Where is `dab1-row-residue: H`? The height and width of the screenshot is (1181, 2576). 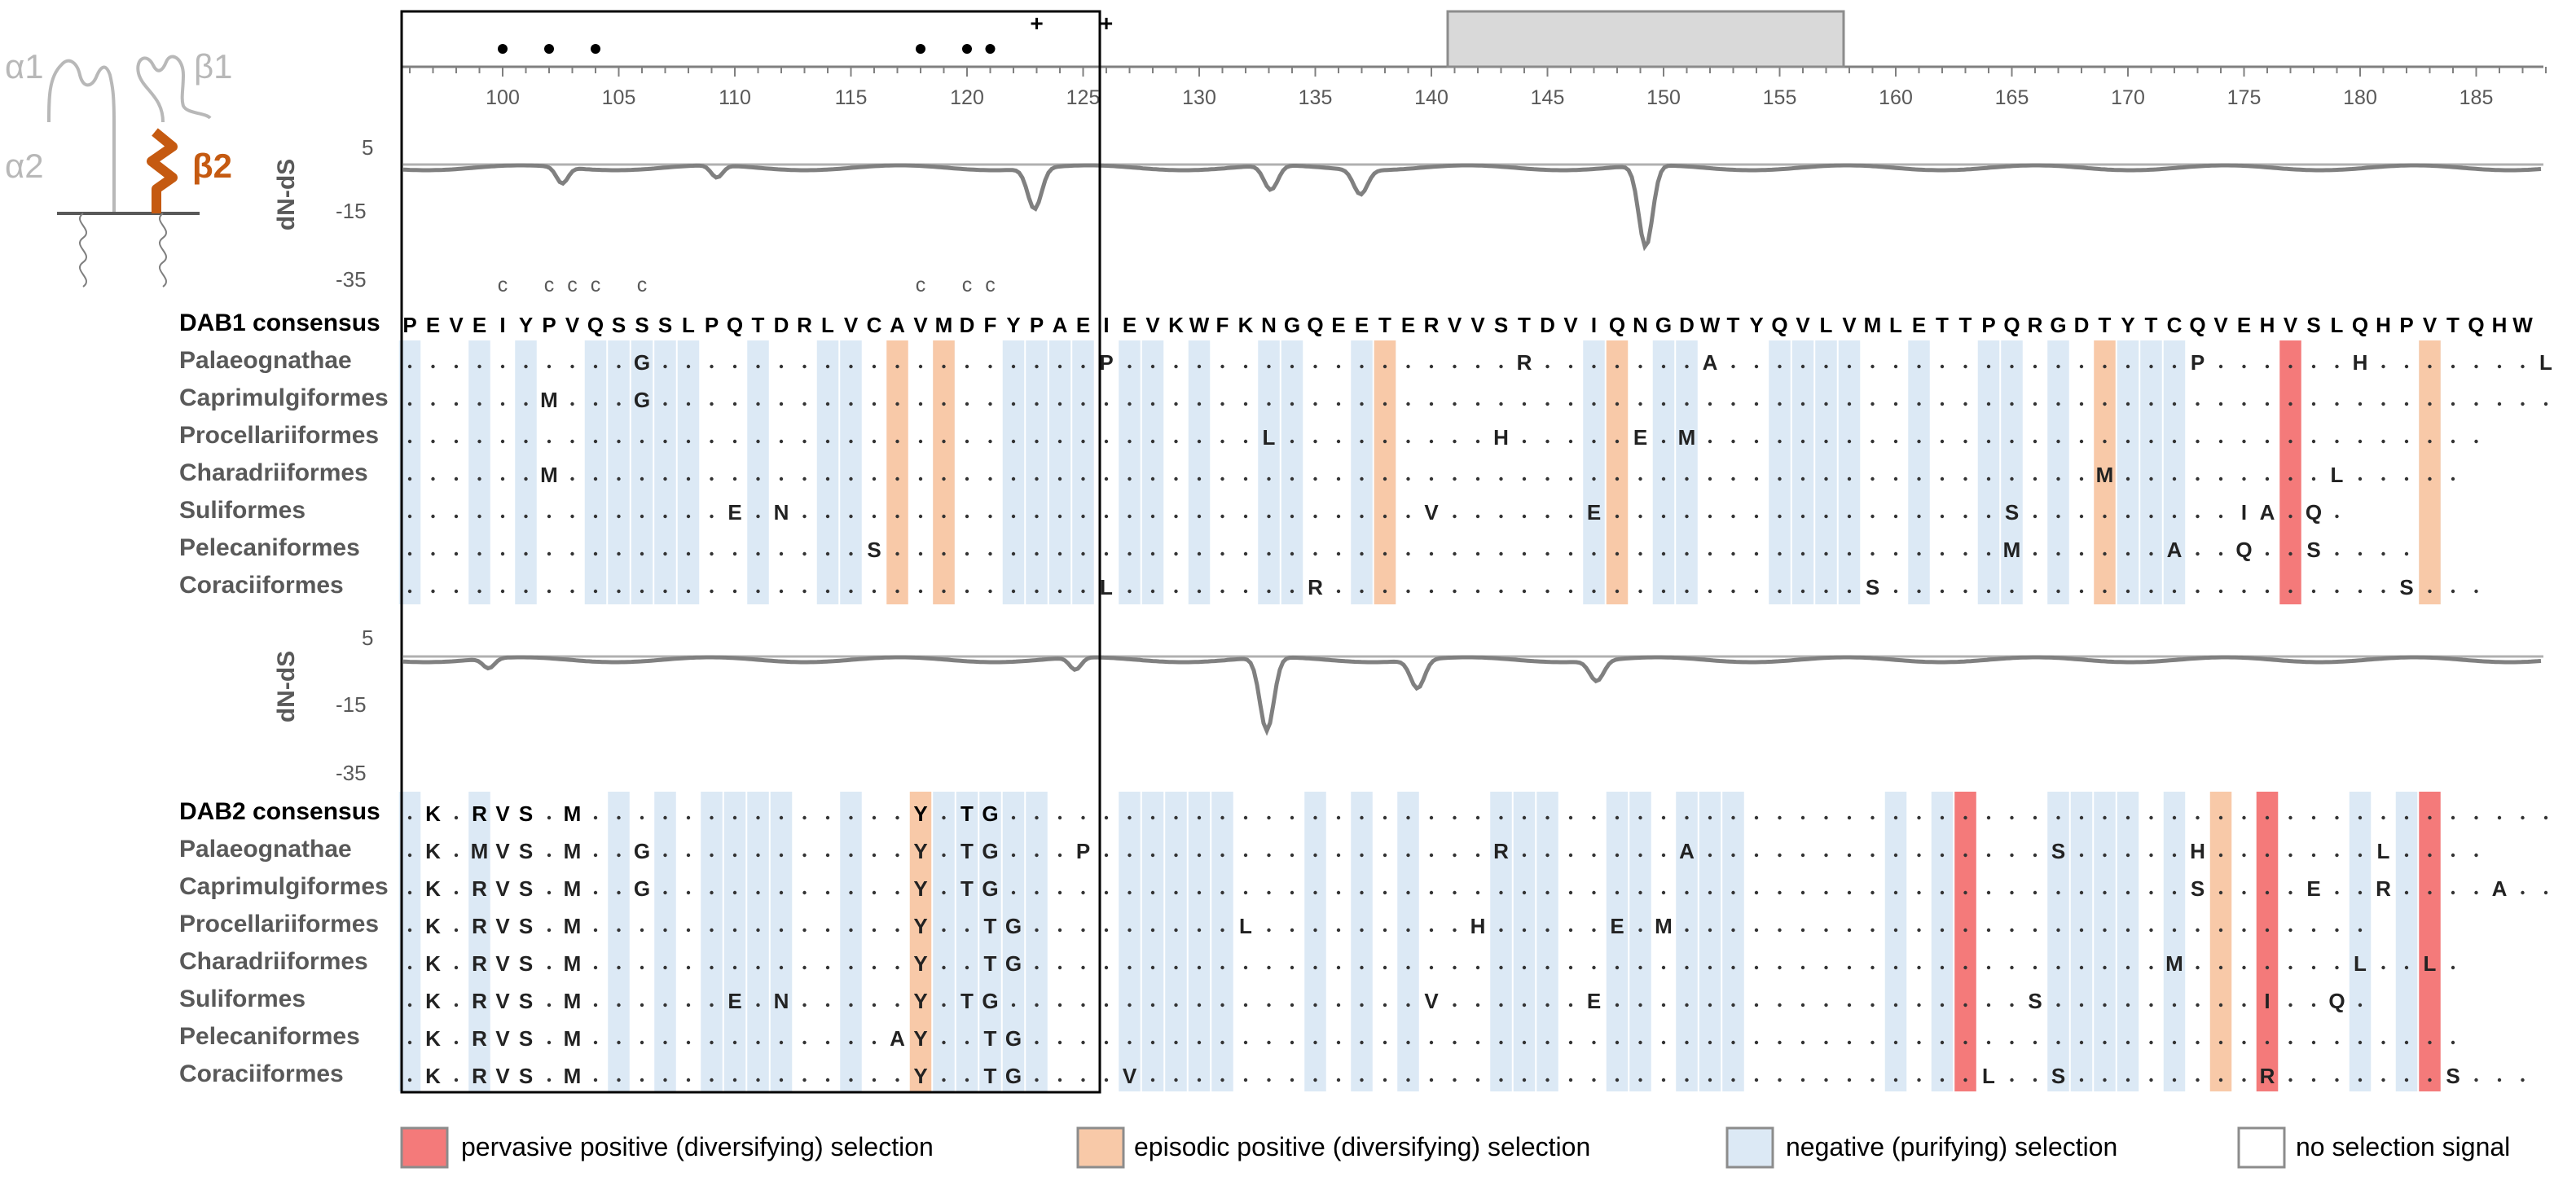 dab1-row-residue: H is located at coordinates (2360, 362).